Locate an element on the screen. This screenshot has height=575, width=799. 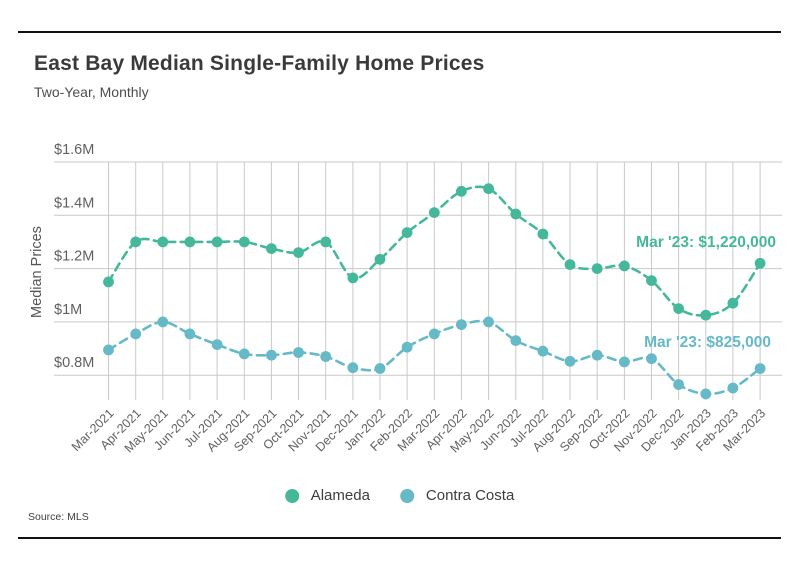
chart-legend: Alameda Contra Costa is located at coordinates (399, 495).